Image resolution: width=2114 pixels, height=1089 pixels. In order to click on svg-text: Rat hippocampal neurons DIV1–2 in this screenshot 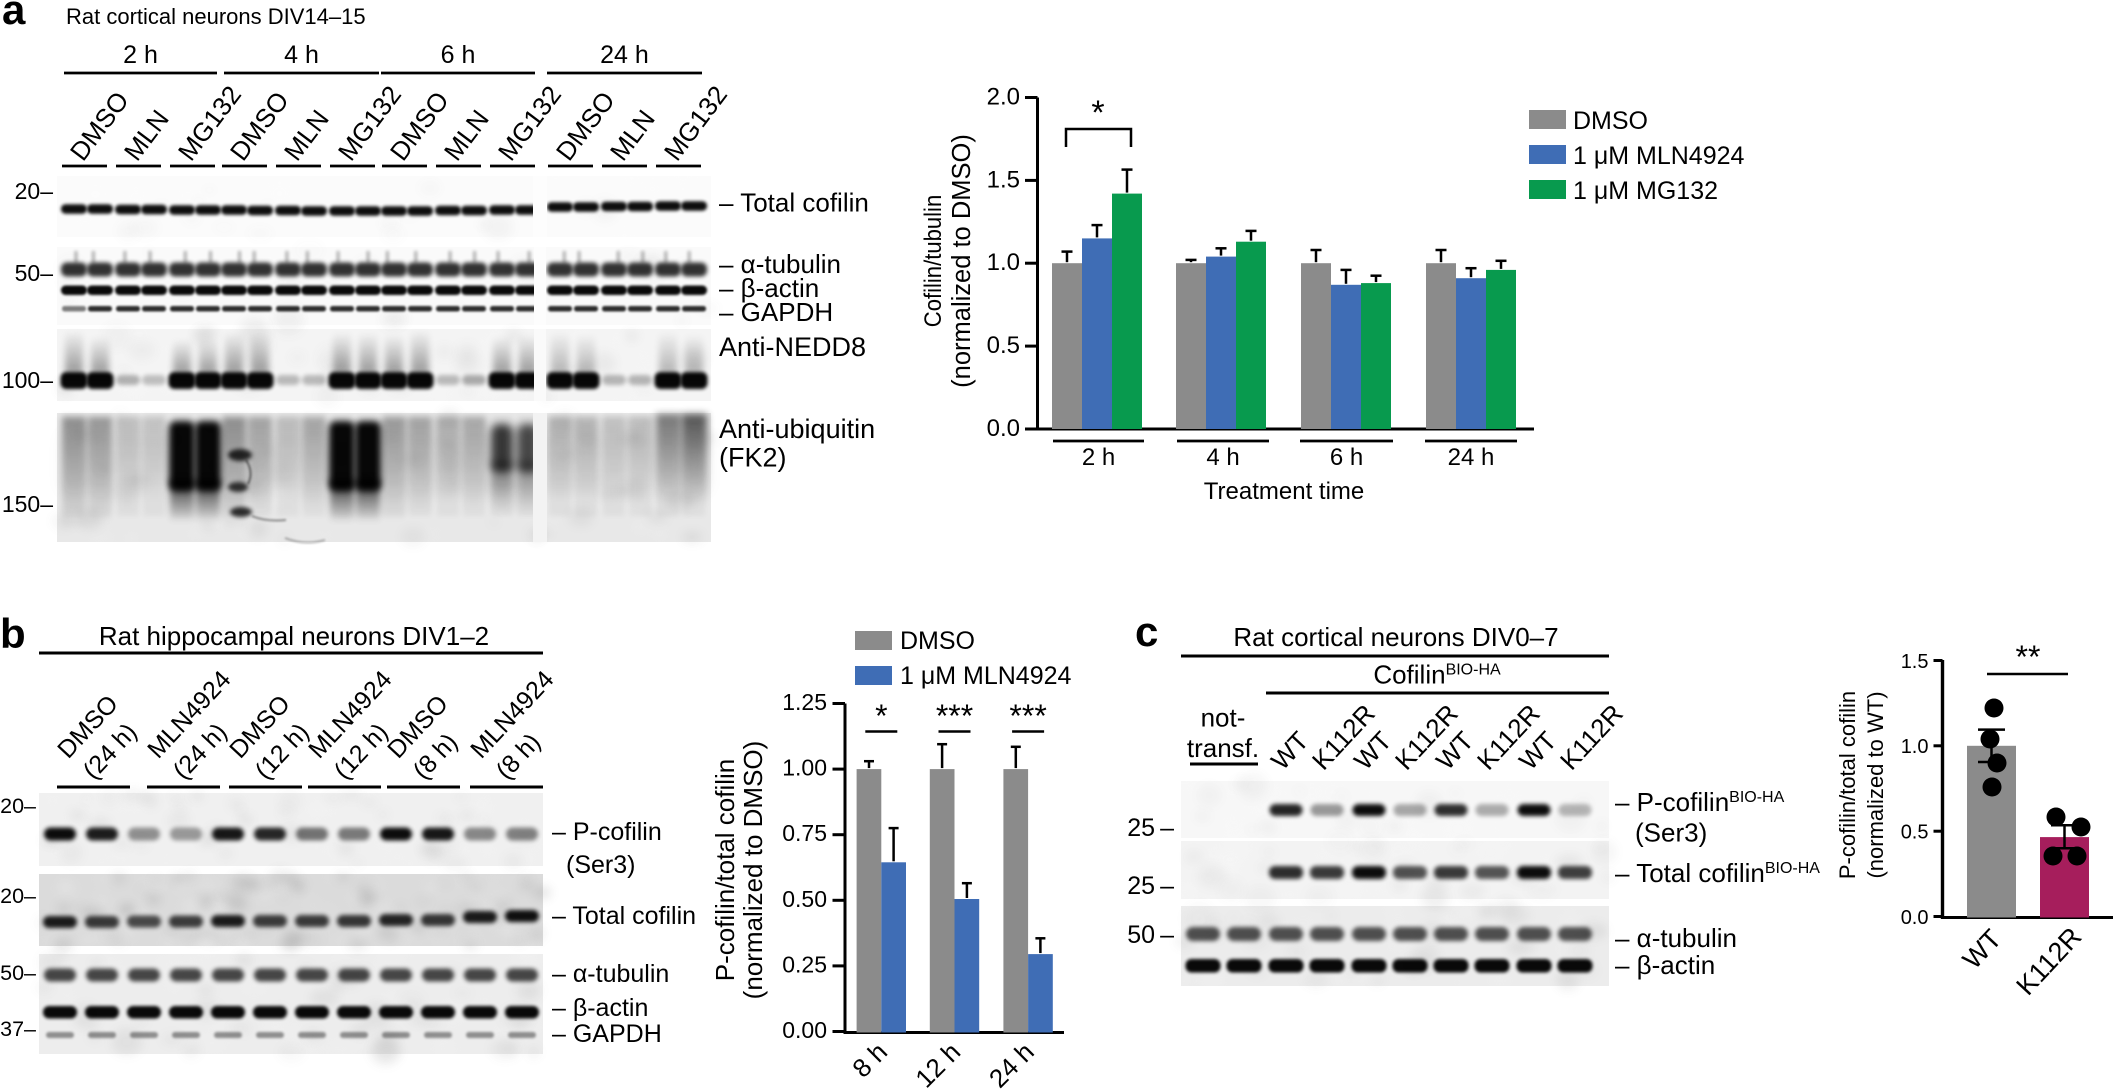, I will do `click(294, 636)`.